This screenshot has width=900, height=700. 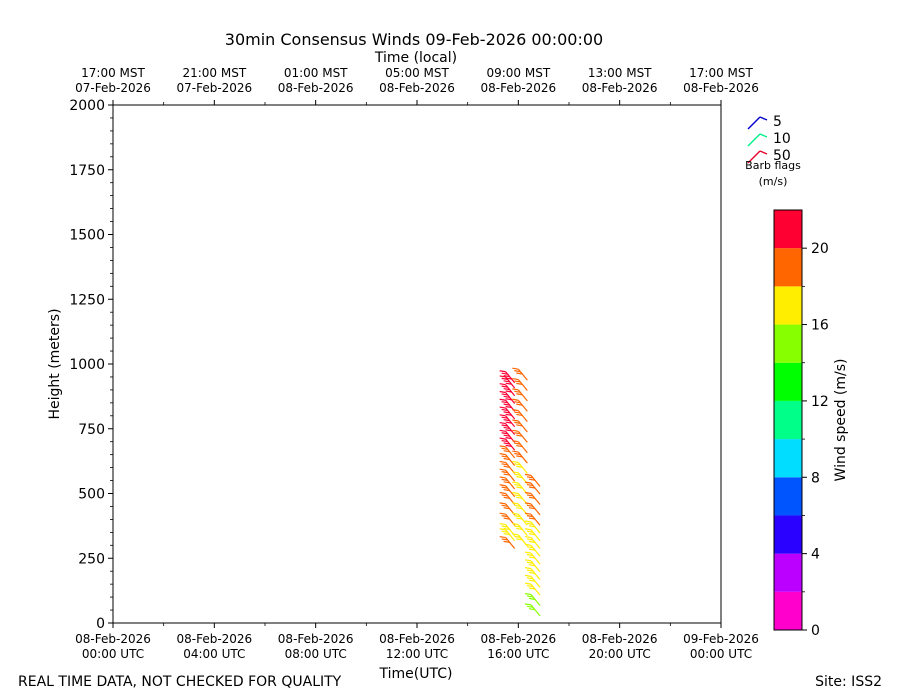 I want to click on top-tick-date: 08-Feb-2026, so click(x=620, y=88).